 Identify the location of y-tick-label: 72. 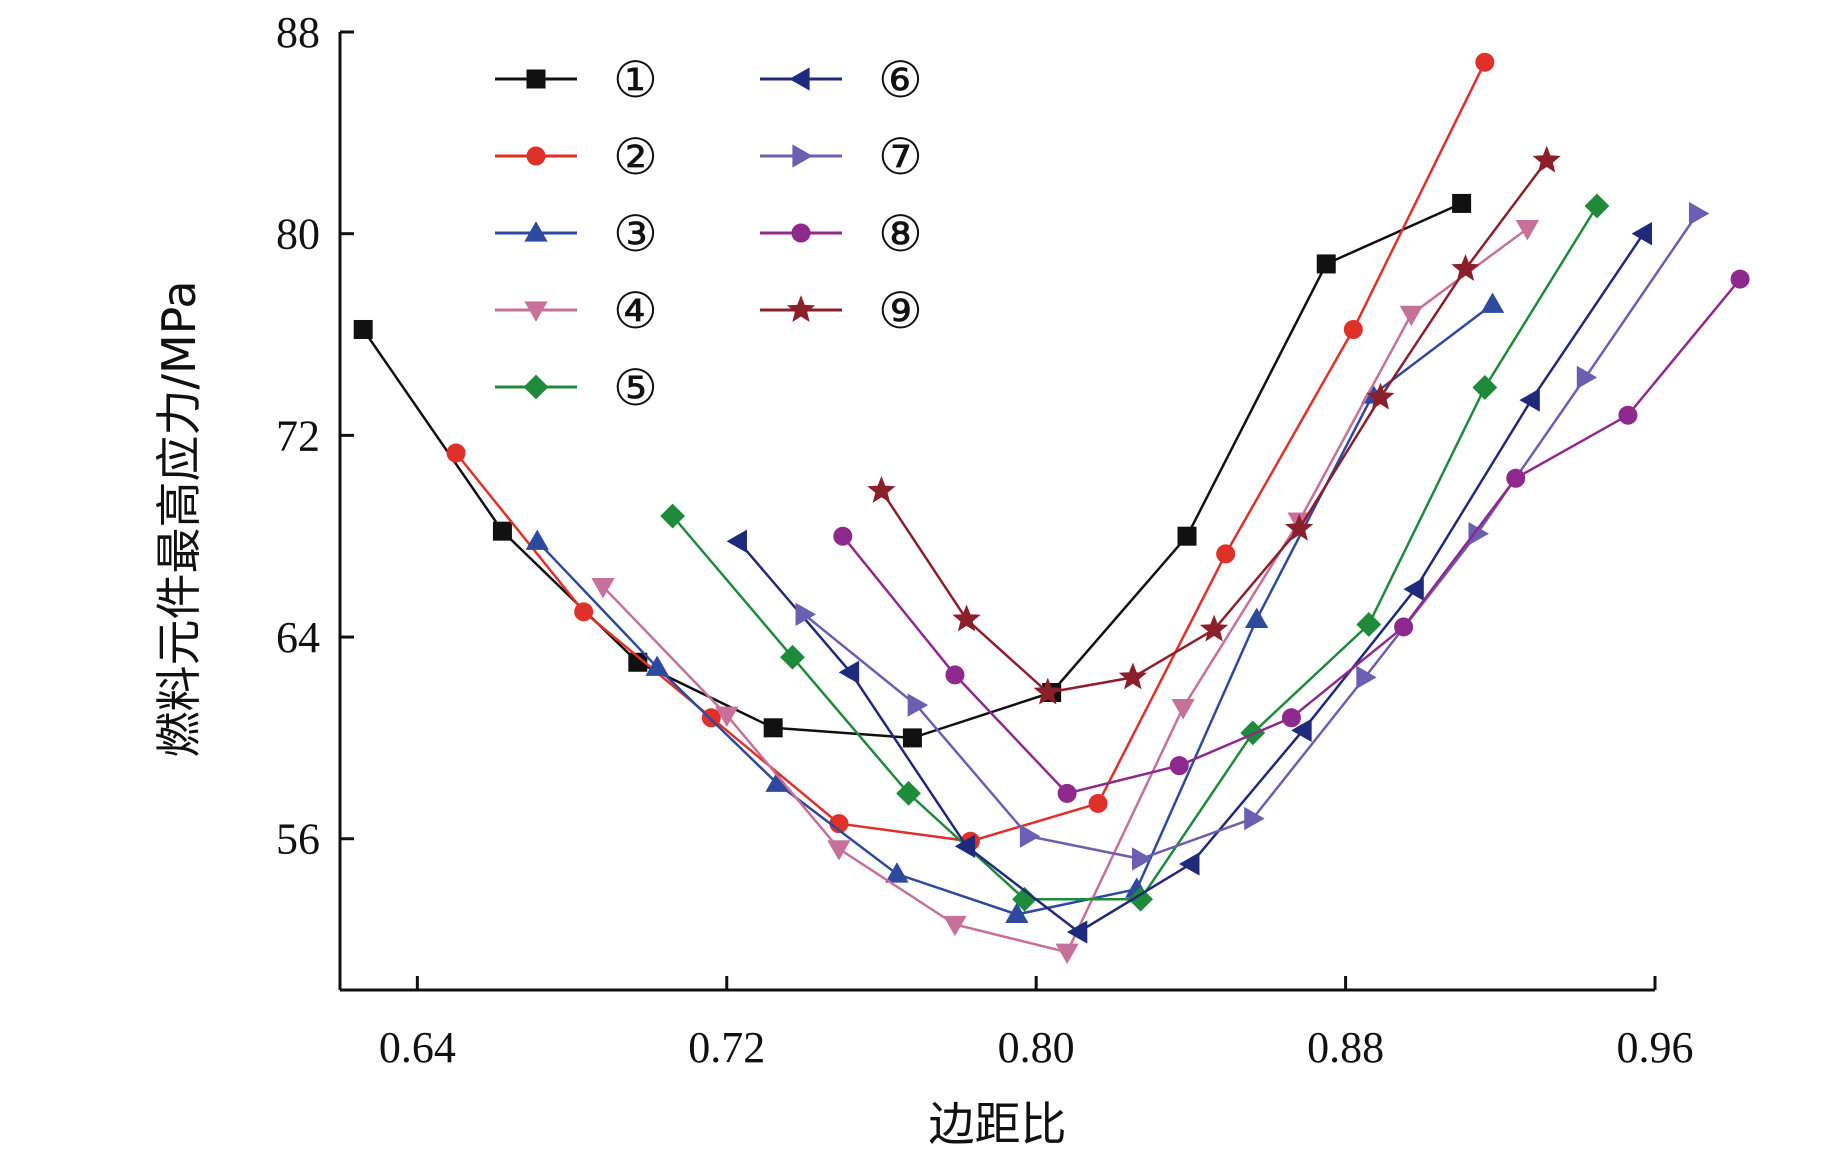
(298, 435).